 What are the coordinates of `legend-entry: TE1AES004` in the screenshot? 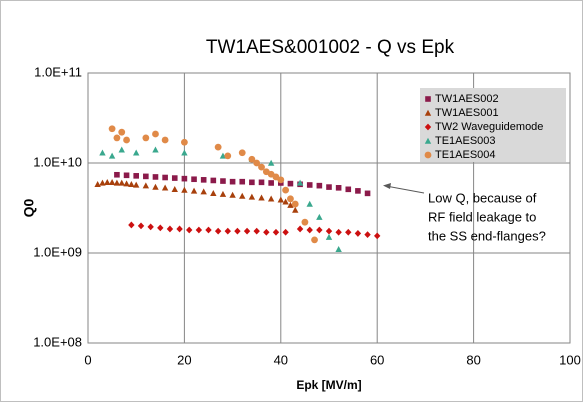 It's located at (460, 155).